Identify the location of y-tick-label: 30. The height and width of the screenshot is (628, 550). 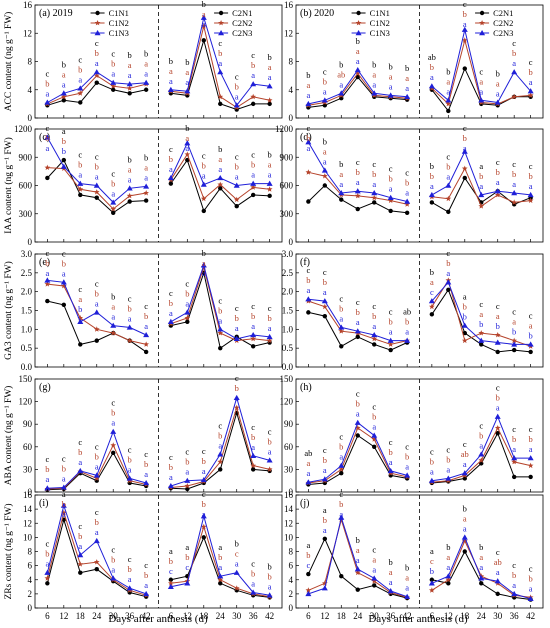
(28, 469).